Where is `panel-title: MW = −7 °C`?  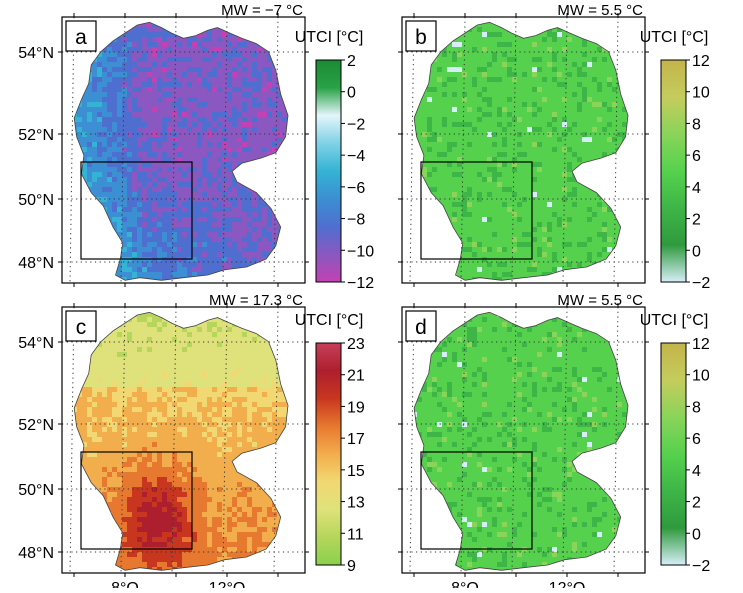
panel-title: MW = −7 °C is located at coordinates (262, 10).